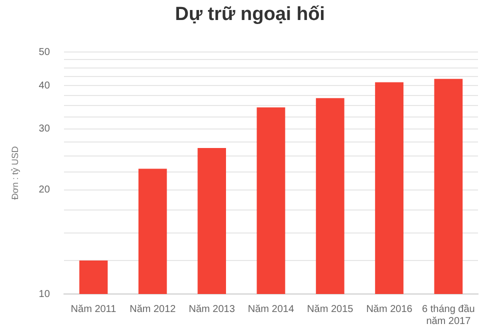 The image size is (500, 333). I want to click on x-tick-label: Năm 2011, so click(93, 309).